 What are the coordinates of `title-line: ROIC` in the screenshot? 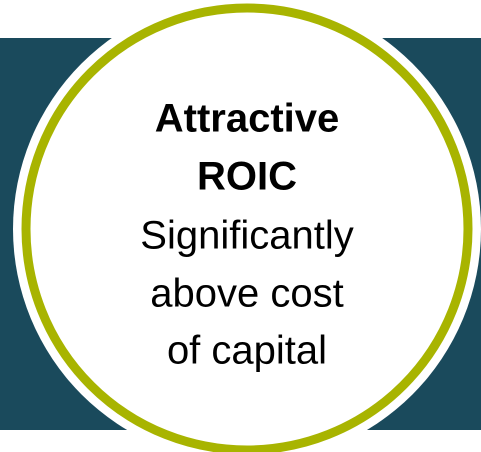 It's located at (247, 177).